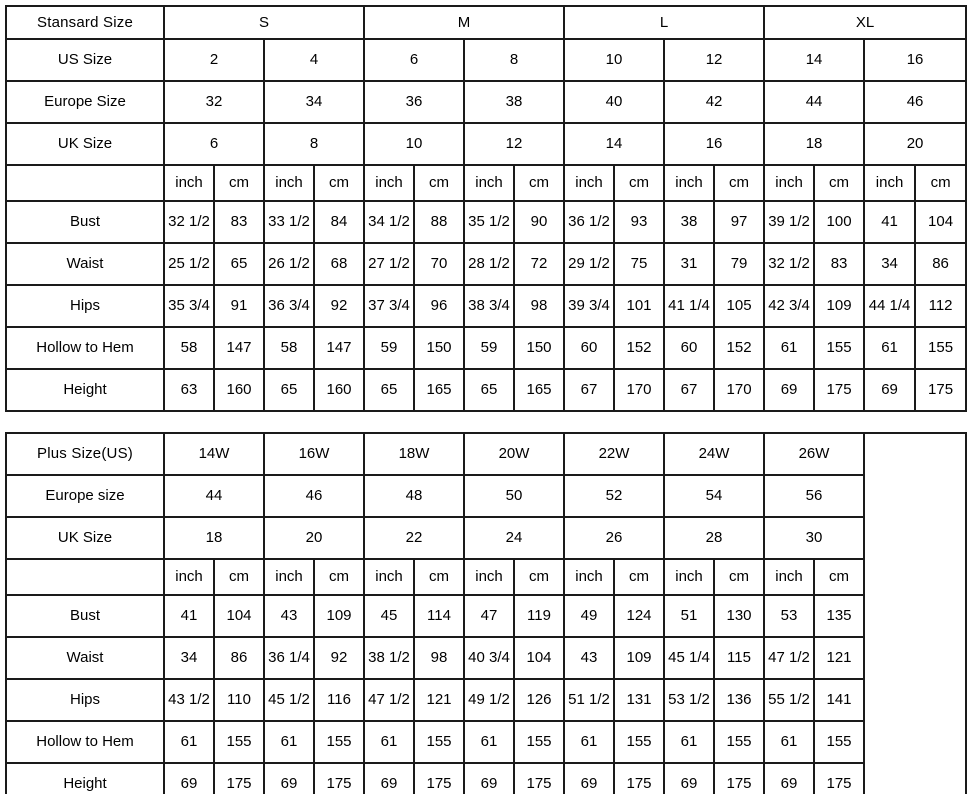 This screenshot has height=794, width=970. I want to click on europe-size-value: 52, so click(614, 496).